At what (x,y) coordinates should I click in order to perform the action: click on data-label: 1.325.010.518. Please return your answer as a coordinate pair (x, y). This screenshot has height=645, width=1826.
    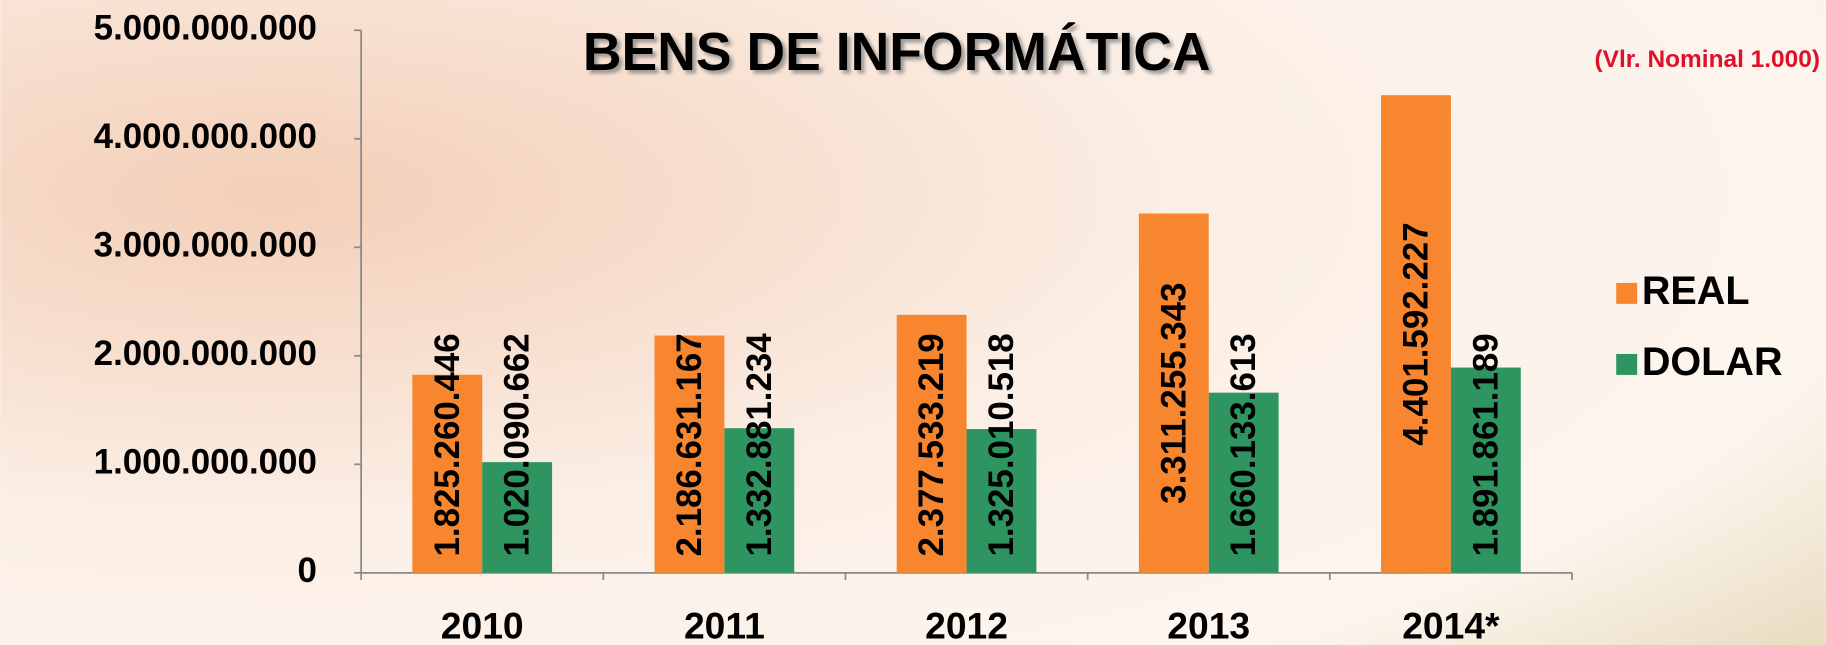
    Looking at the image, I should click on (1001, 444).